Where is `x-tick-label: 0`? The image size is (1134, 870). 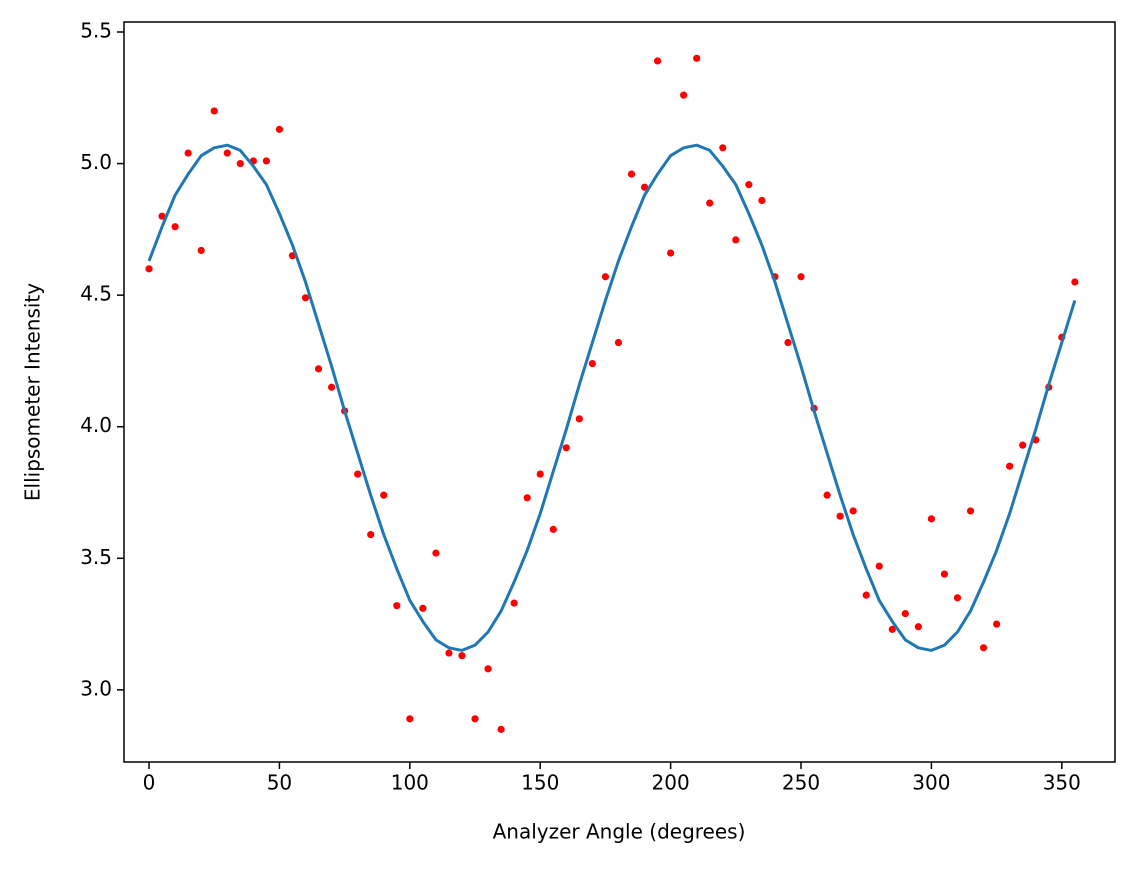
x-tick-label: 0 is located at coordinates (149, 783).